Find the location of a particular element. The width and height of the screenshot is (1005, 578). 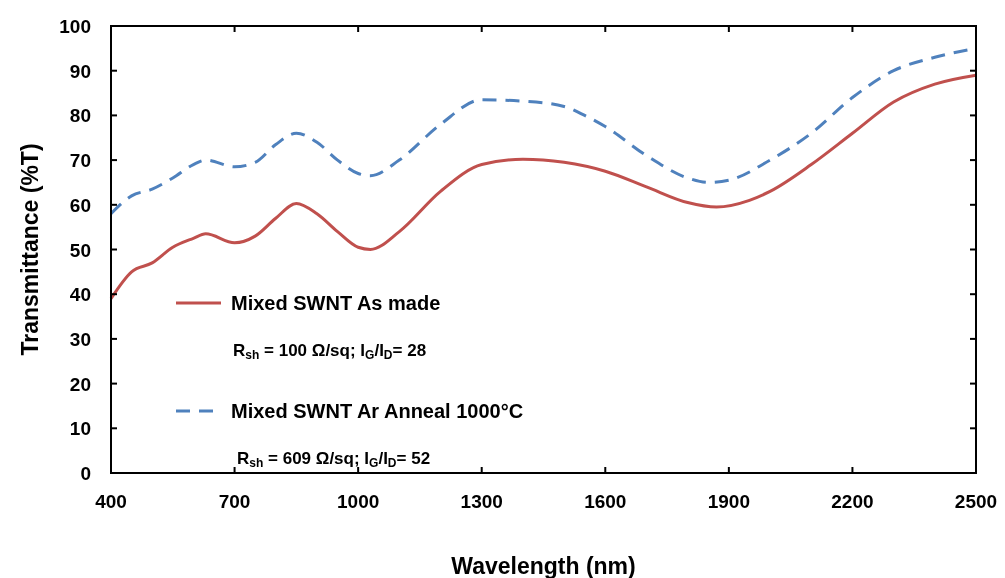

y-tick-label: 100 is located at coordinates (75, 26).